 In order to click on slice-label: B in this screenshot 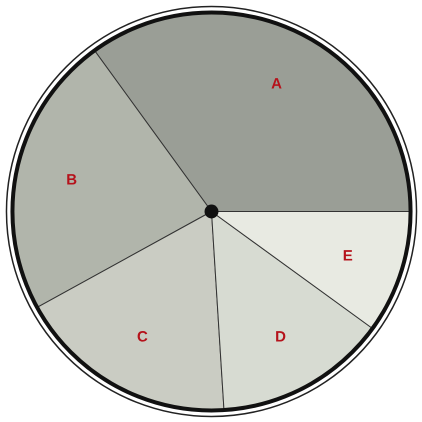, I will do `click(72, 180)`.